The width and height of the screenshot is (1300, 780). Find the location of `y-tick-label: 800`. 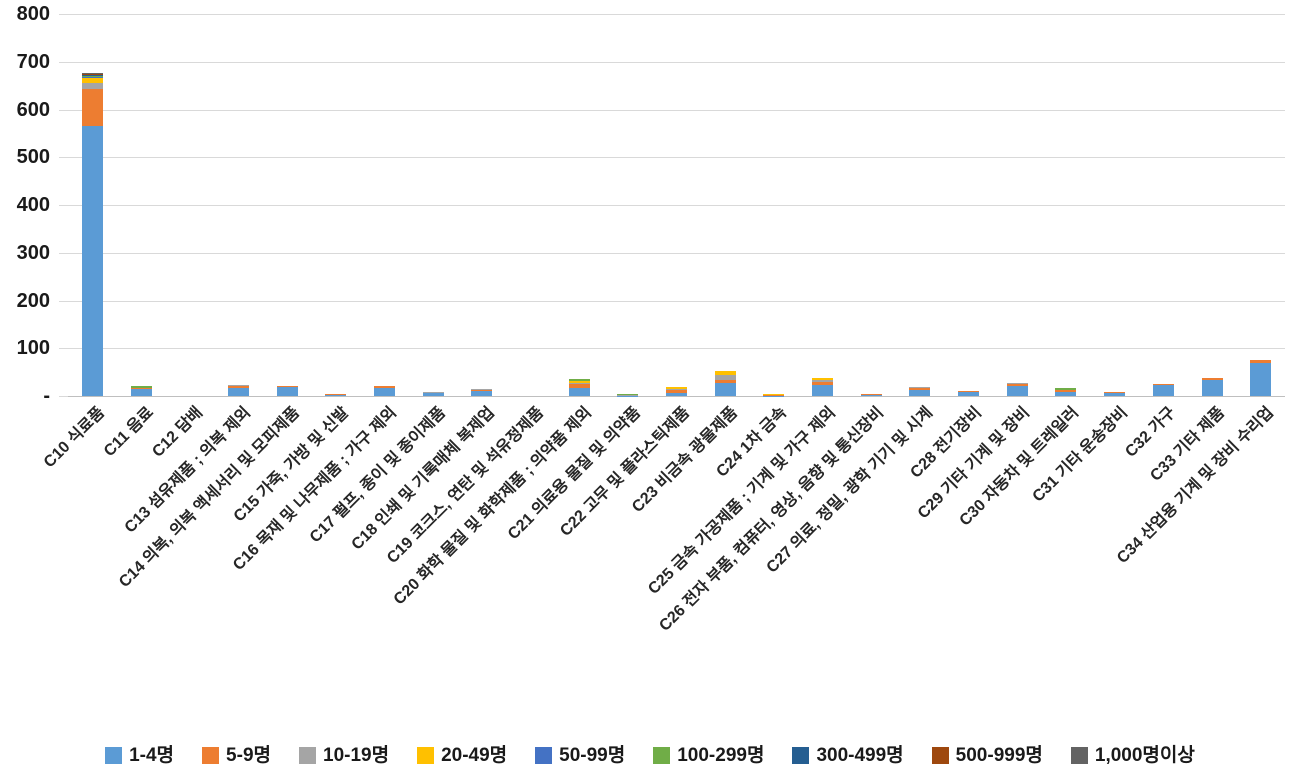

y-tick-label: 800 is located at coordinates (33, 14).